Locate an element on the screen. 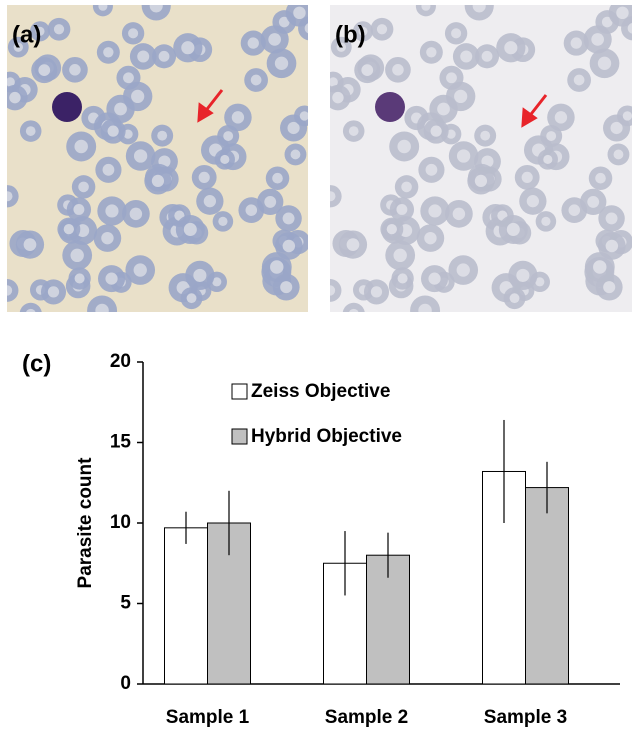 The width and height of the screenshot is (639, 742). panel-label: (a) is located at coordinates (26, 34).